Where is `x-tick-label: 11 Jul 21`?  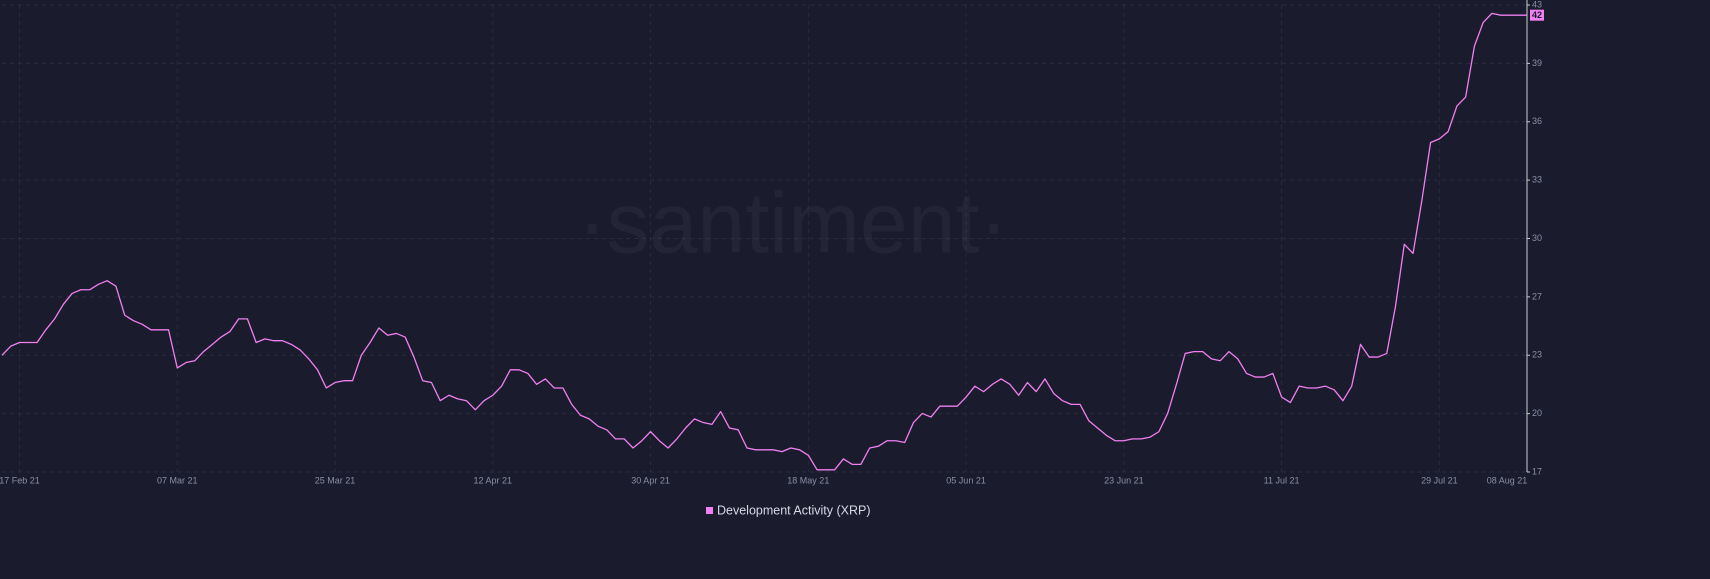
x-tick-label: 11 Jul 21 is located at coordinates (1282, 480).